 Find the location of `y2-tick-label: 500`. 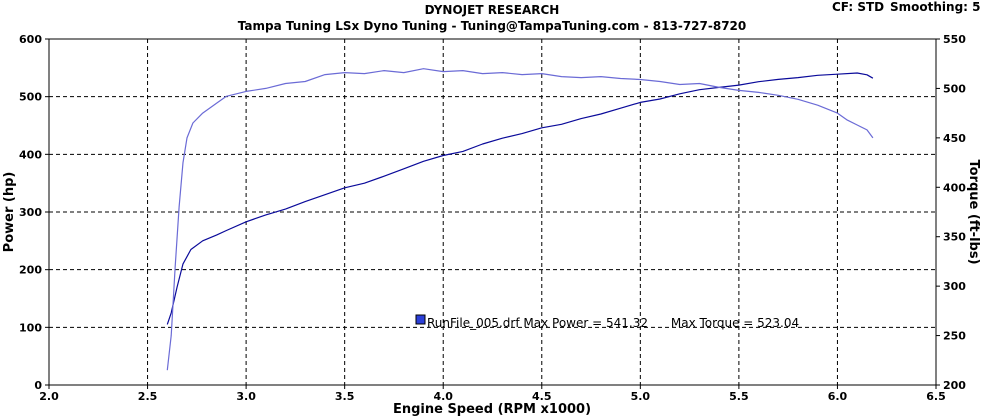

y2-tick-label: 500 is located at coordinates (954, 88).